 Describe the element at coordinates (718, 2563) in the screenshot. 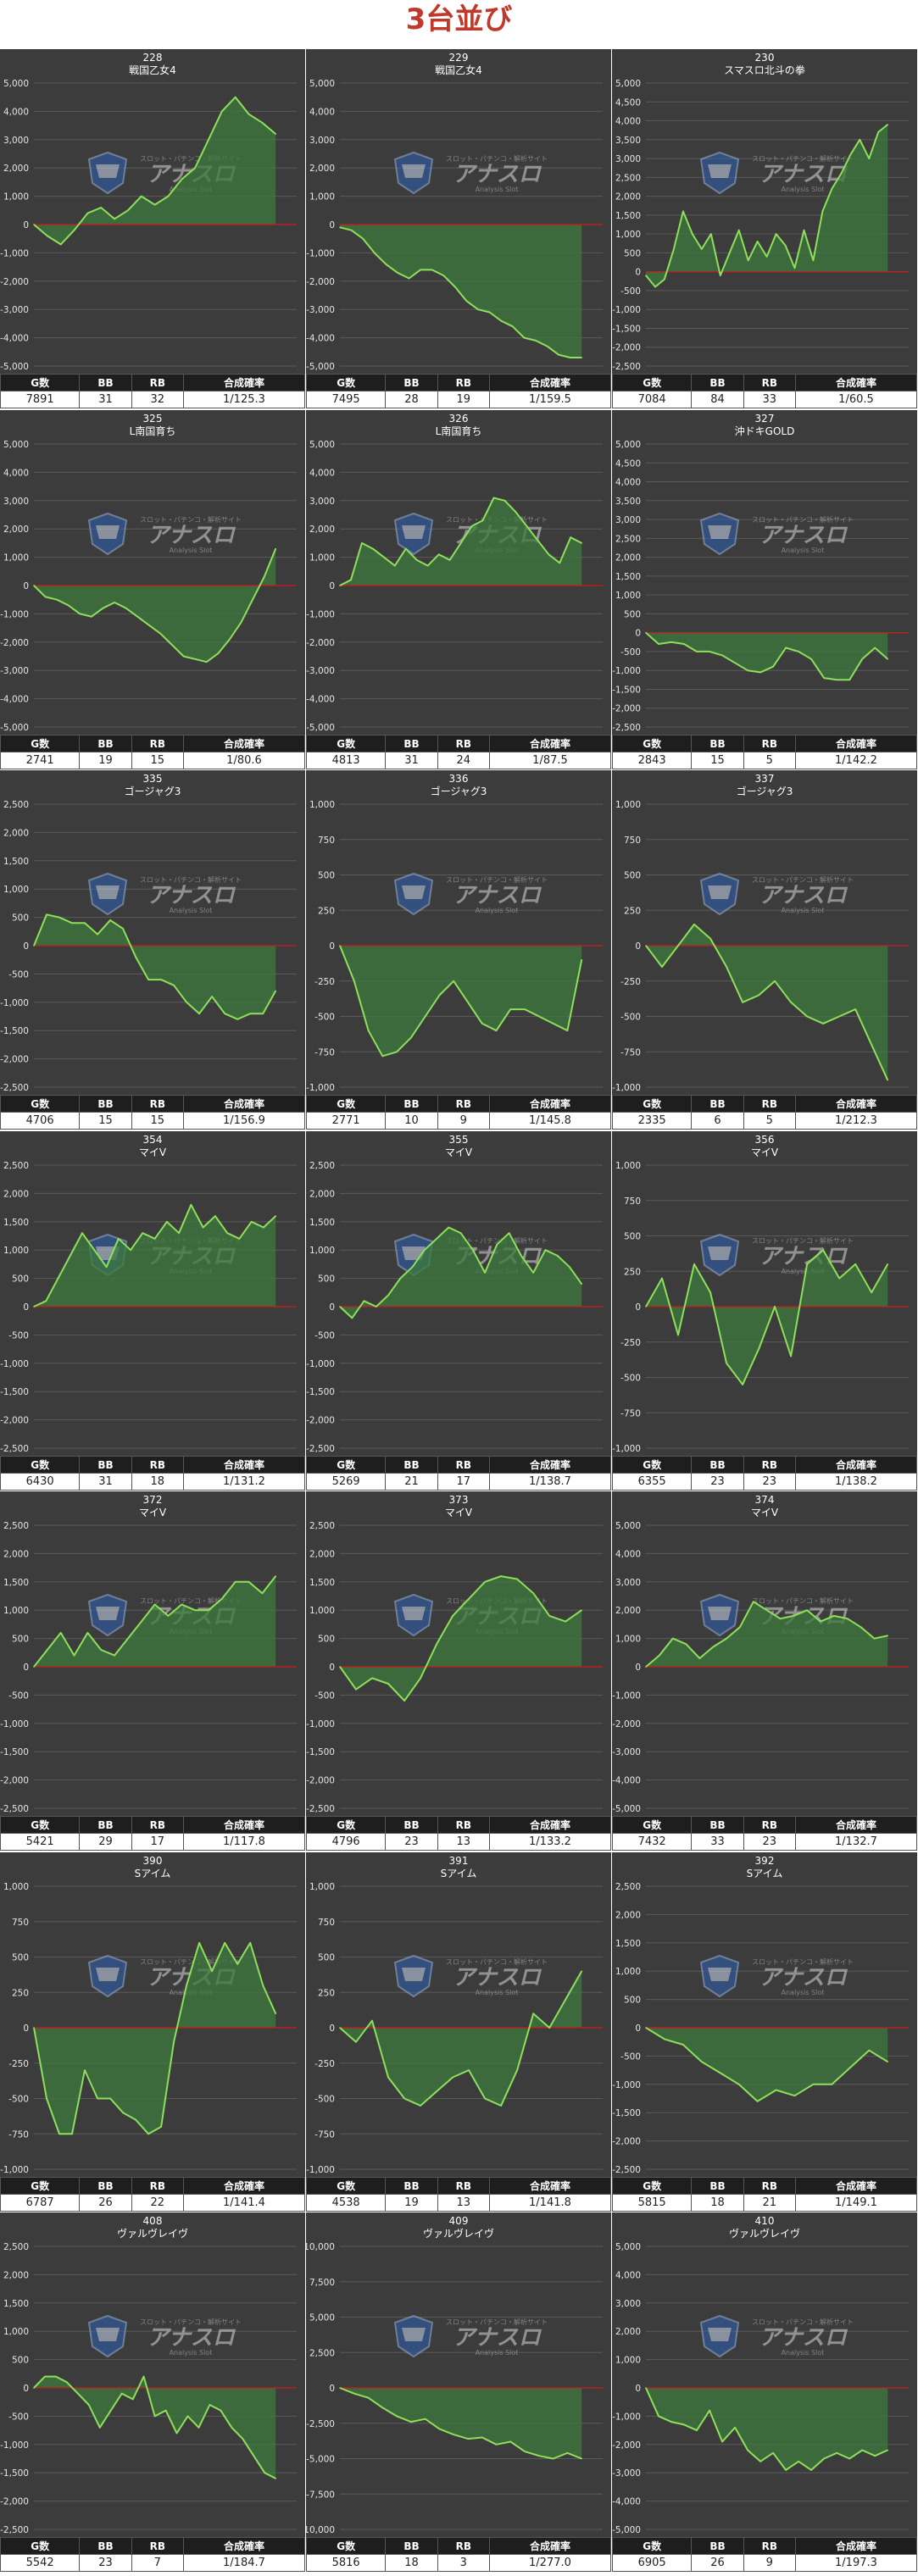

I see `stats-value-cell: 26` at that location.